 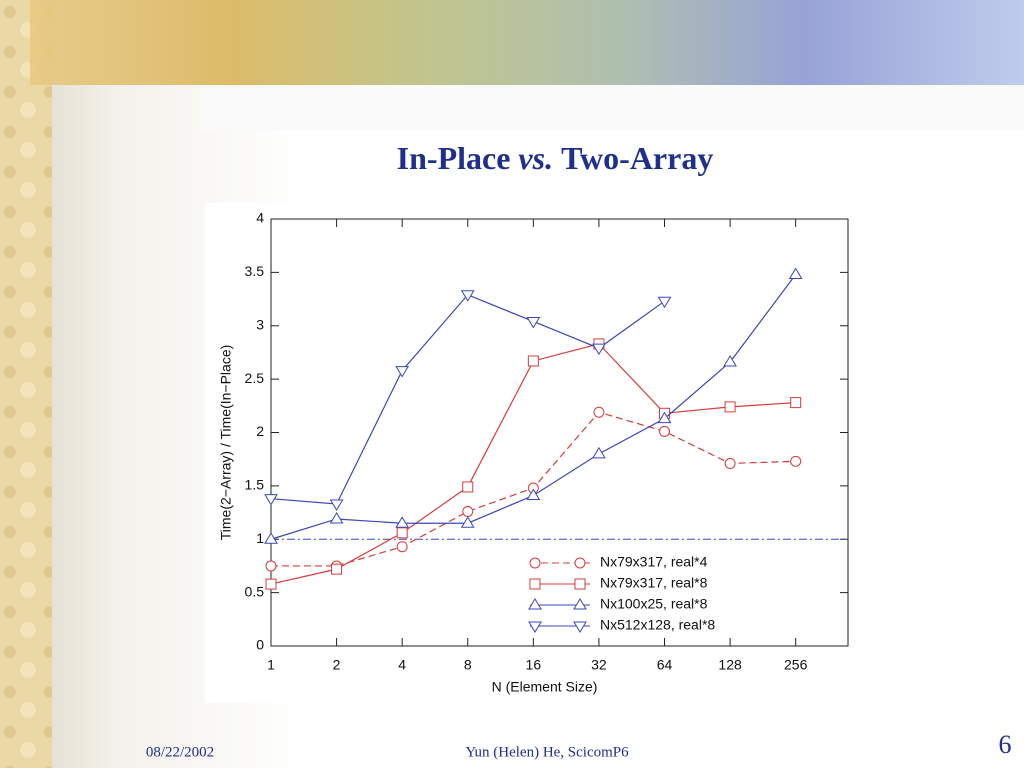 I want to click on page-number: 6, so click(x=1005, y=744).